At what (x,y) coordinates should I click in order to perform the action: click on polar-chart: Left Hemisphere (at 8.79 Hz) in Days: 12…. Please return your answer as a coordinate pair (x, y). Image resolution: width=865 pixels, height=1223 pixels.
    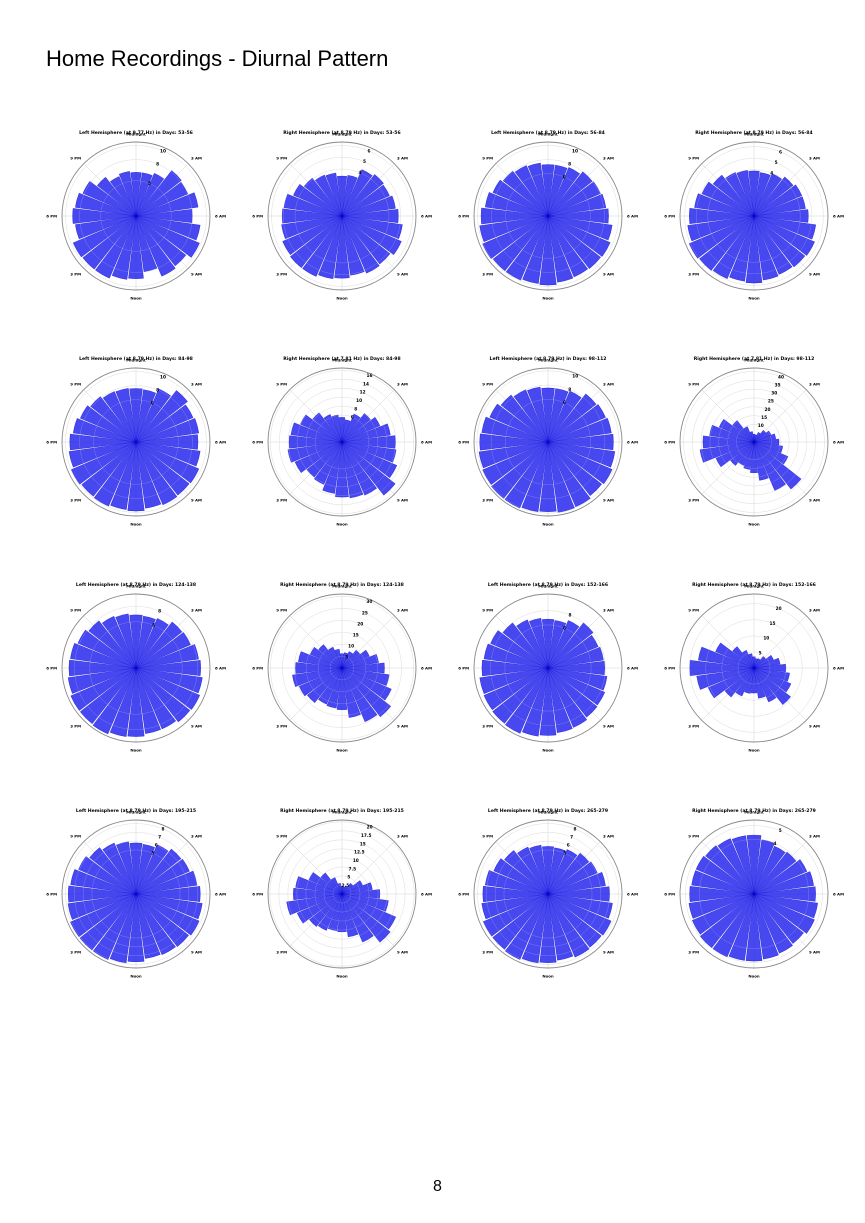
    Looking at the image, I should click on (148, 668).